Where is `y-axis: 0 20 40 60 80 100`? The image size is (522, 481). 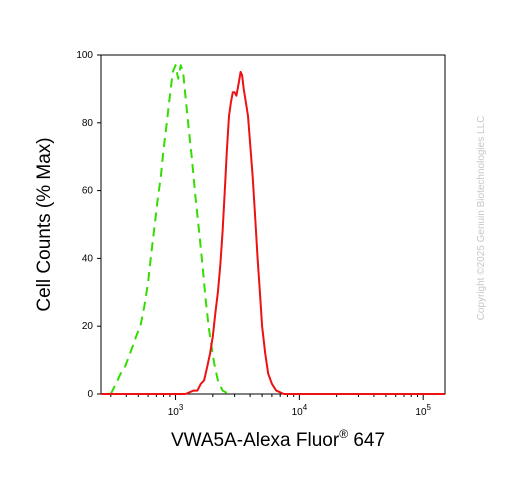
y-axis: 0 20 40 60 80 100 is located at coordinates (88, 225).